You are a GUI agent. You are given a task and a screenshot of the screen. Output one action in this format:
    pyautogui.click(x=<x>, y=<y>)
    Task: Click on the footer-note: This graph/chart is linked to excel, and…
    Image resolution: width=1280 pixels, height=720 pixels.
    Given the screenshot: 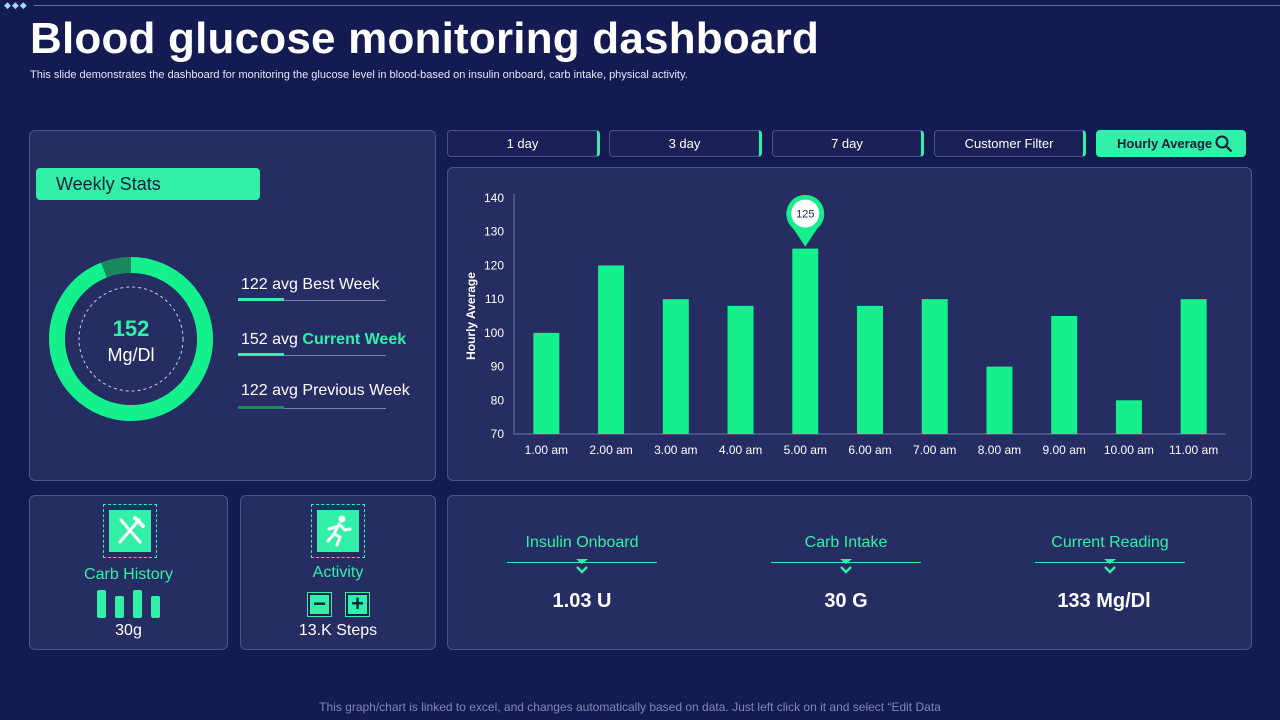 What is the action you would take?
    pyautogui.click(x=630, y=707)
    